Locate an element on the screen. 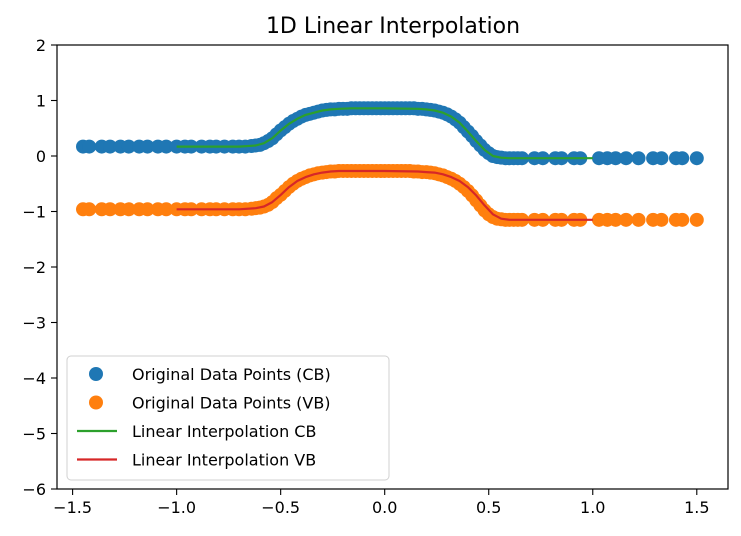  legend-item: Linear Interpolation CB is located at coordinates (196, 431).